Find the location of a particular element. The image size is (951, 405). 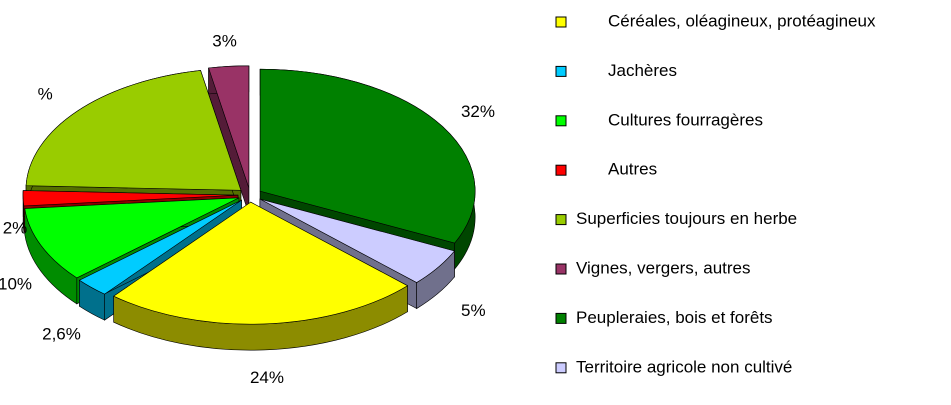

legend-label: Peupleraies, bois et forêts is located at coordinates (674, 317).